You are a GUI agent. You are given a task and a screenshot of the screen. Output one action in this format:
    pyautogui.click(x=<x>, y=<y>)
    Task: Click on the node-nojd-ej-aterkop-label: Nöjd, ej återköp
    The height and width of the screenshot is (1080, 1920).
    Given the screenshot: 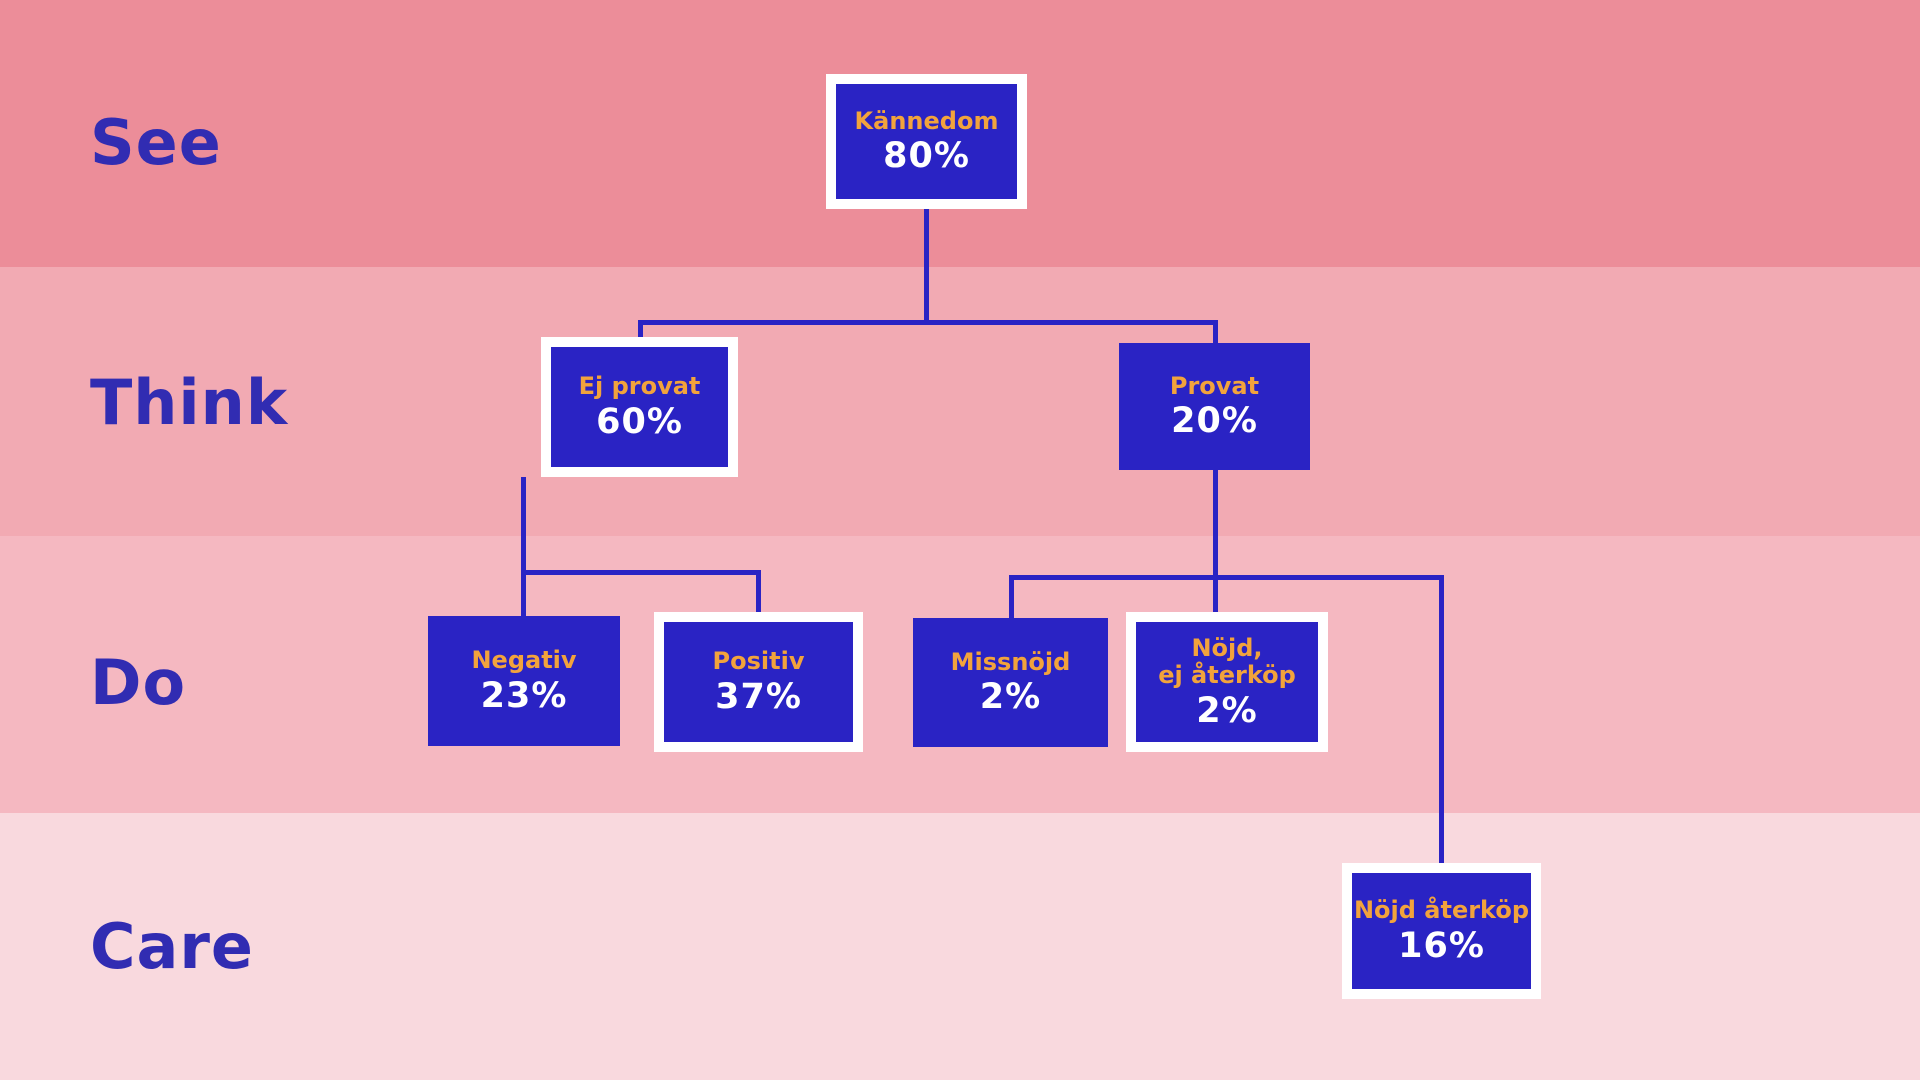 What is the action you would take?
    pyautogui.click(x=1227, y=661)
    